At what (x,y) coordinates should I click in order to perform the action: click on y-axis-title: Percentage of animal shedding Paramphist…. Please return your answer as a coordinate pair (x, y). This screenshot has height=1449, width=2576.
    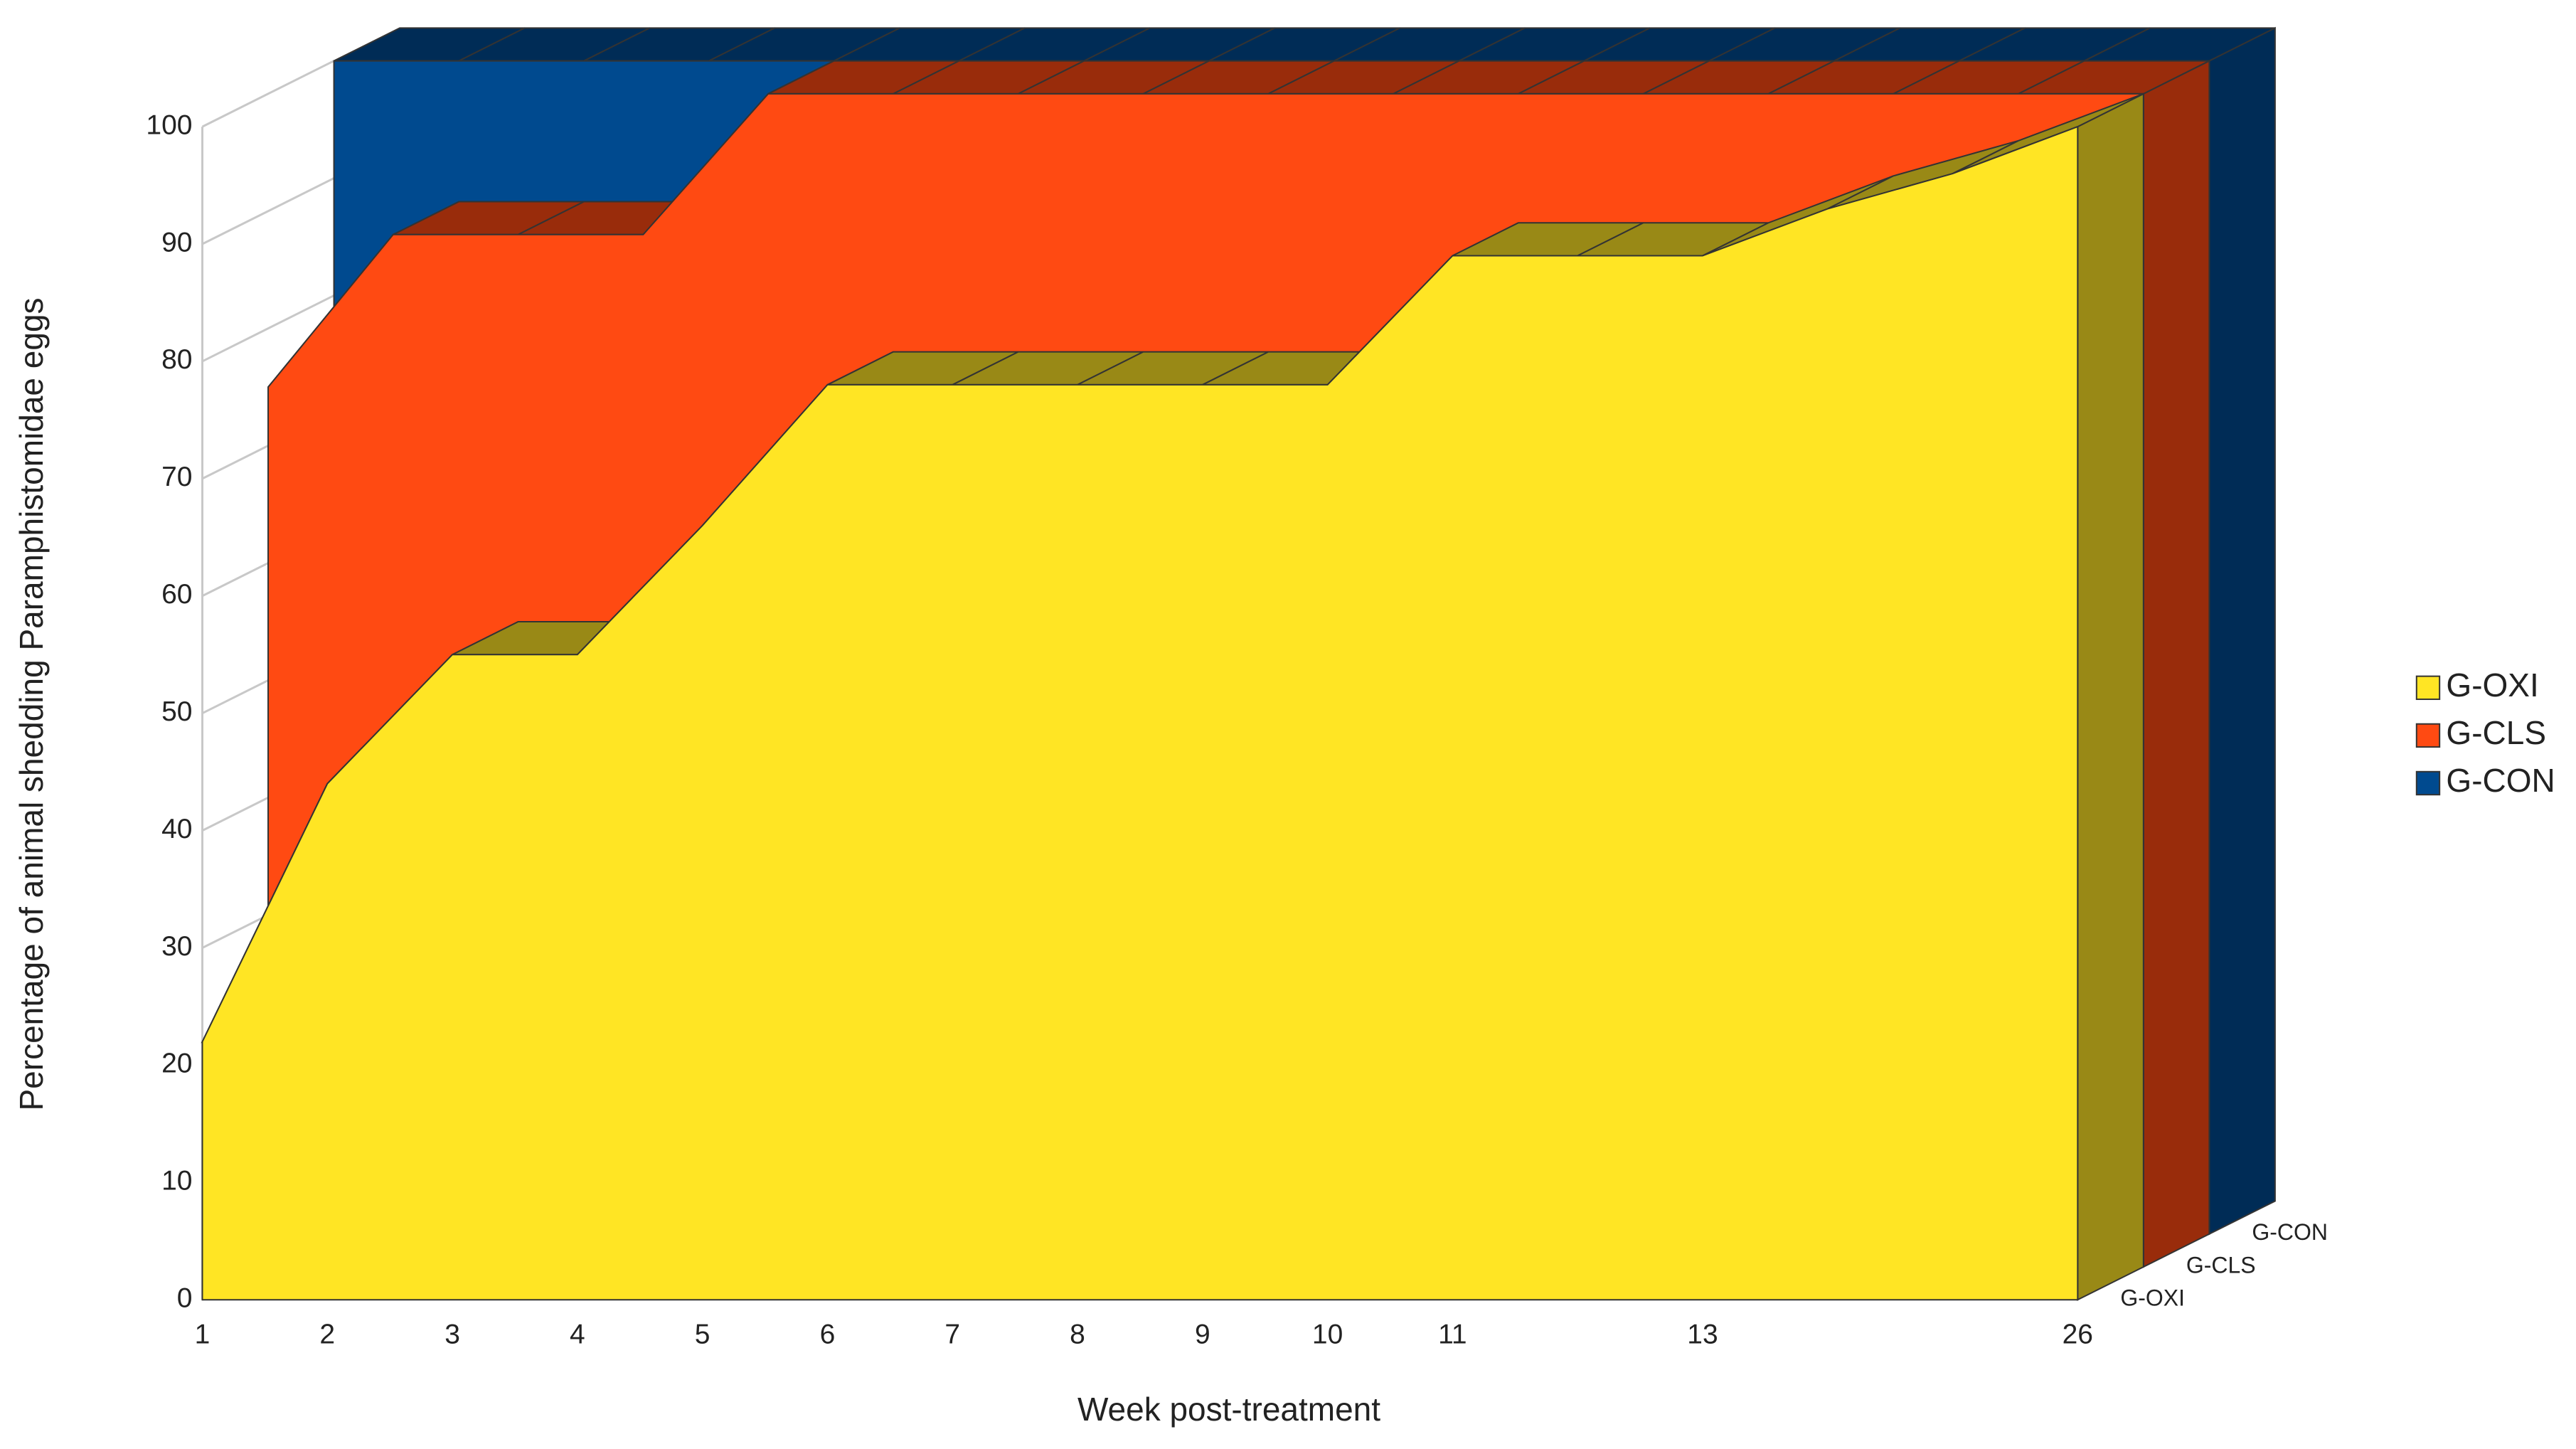
    Looking at the image, I should click on (31, 703).